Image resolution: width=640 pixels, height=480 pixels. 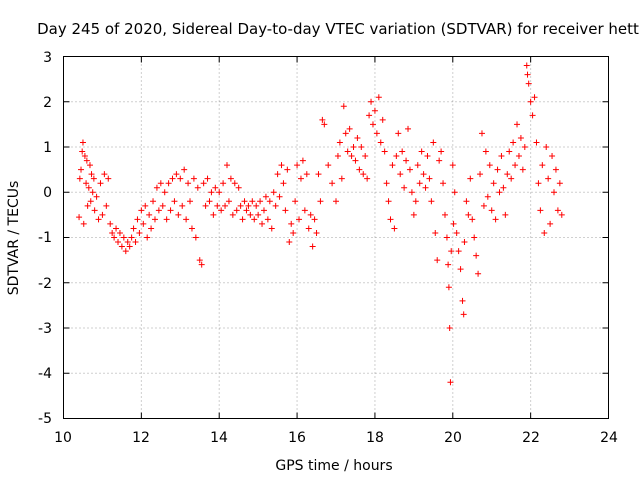 What do you see at coordinates (47, 148) in the screenshot?
I see `y-tick-label: 1` at bounding box center [47, 148].